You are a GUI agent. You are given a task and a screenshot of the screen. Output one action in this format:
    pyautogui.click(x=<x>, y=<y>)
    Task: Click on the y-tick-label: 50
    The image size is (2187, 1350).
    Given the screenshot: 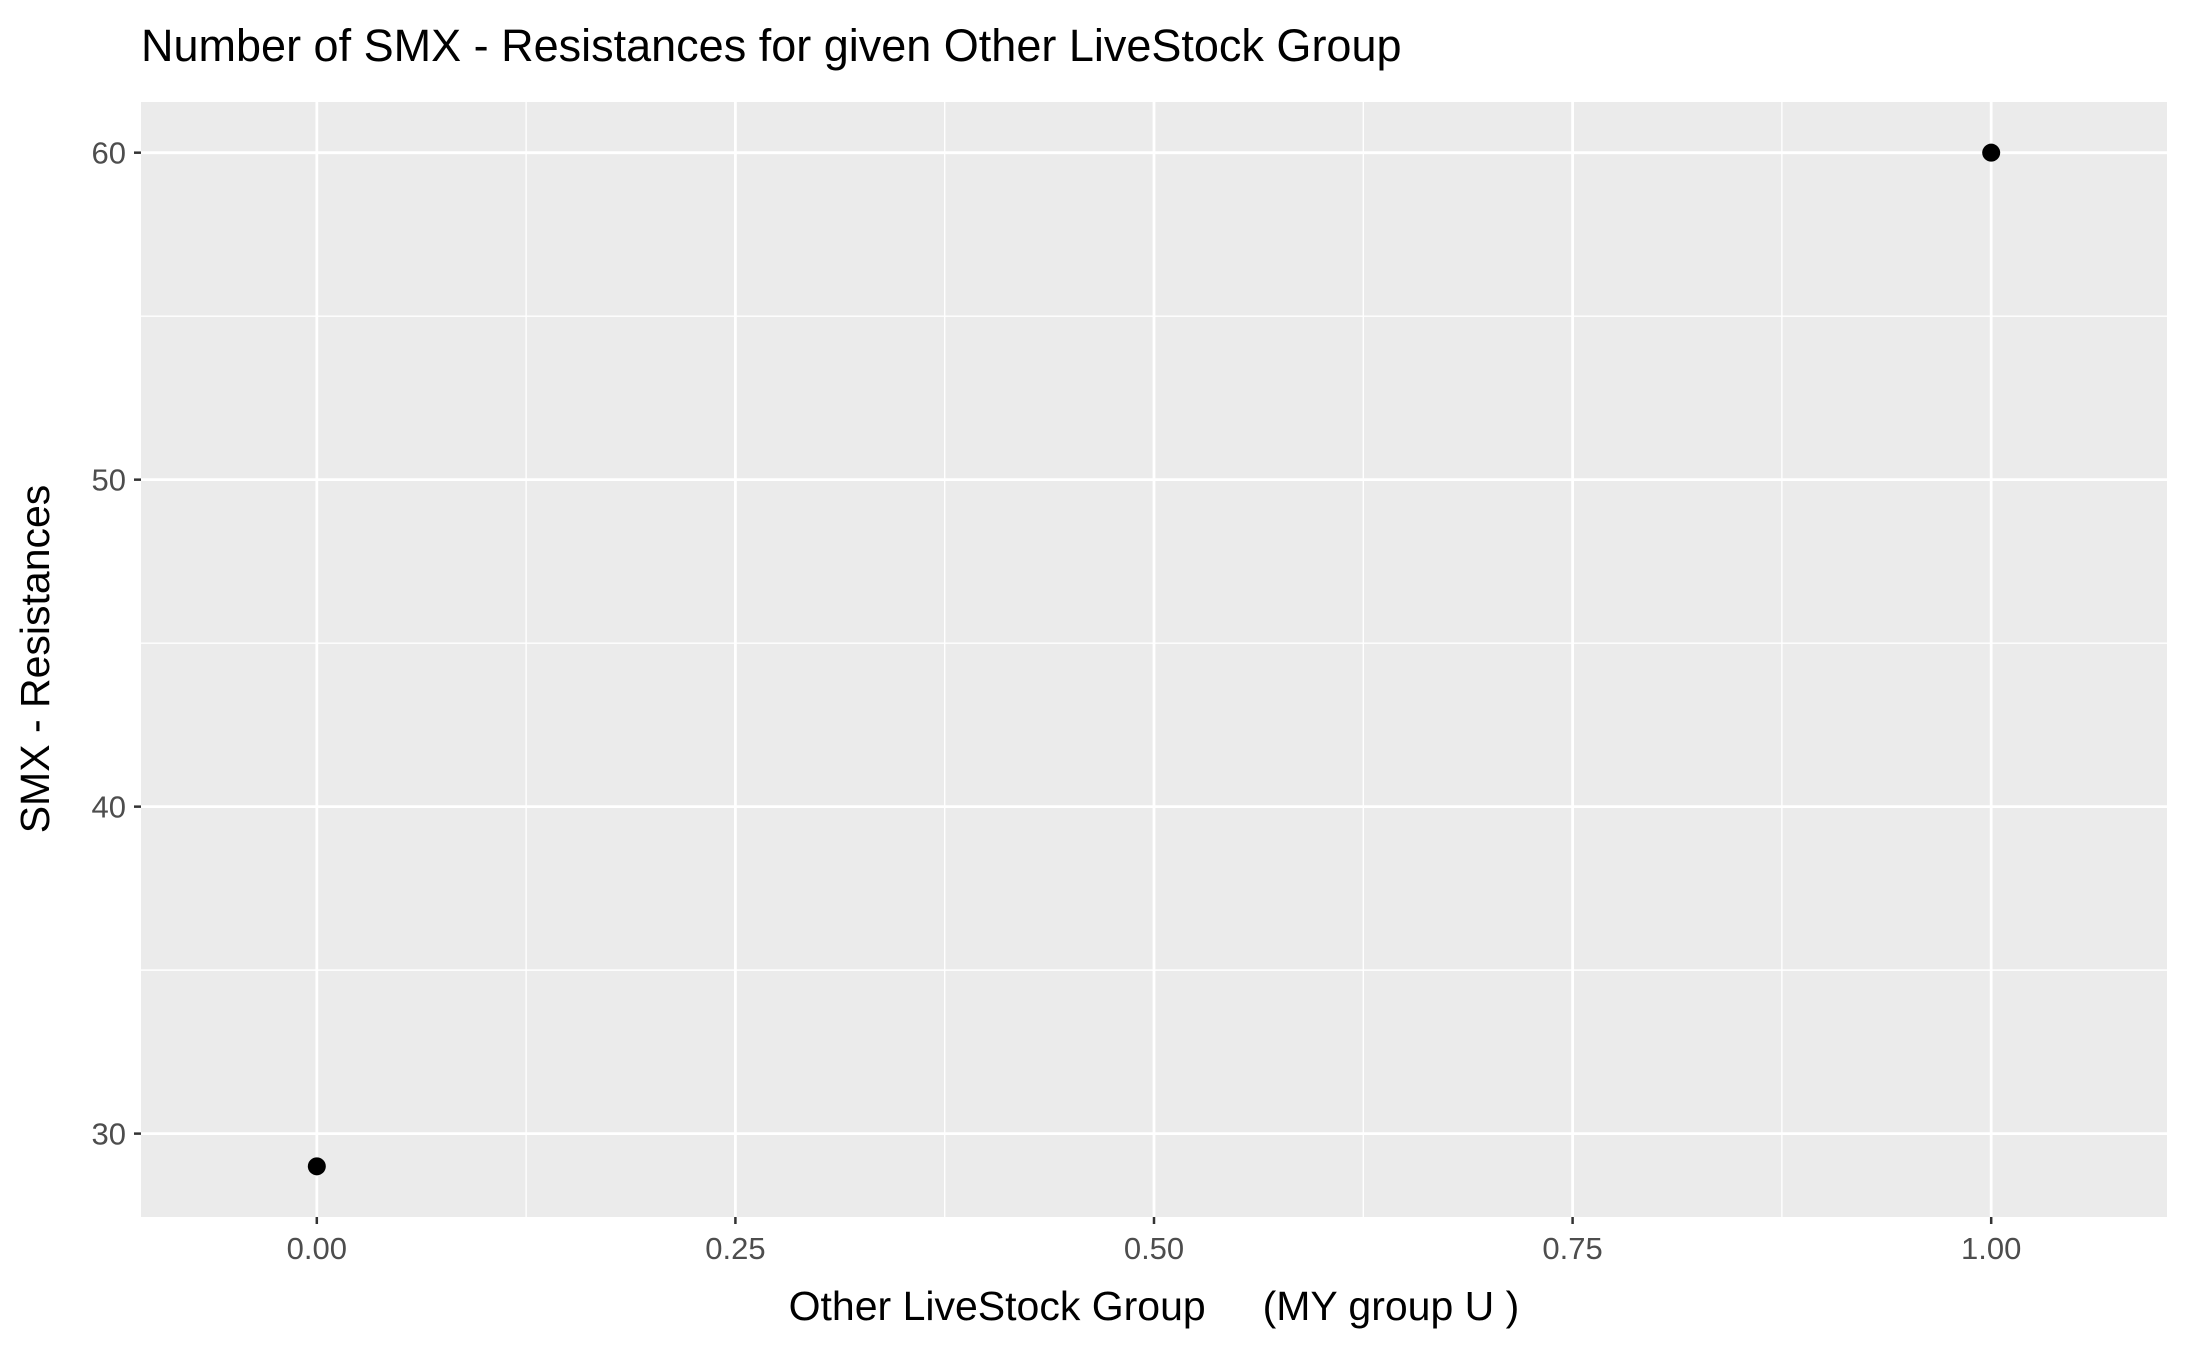 What is the action you would take?
    pyautogui.click(x=109, y=480)
    